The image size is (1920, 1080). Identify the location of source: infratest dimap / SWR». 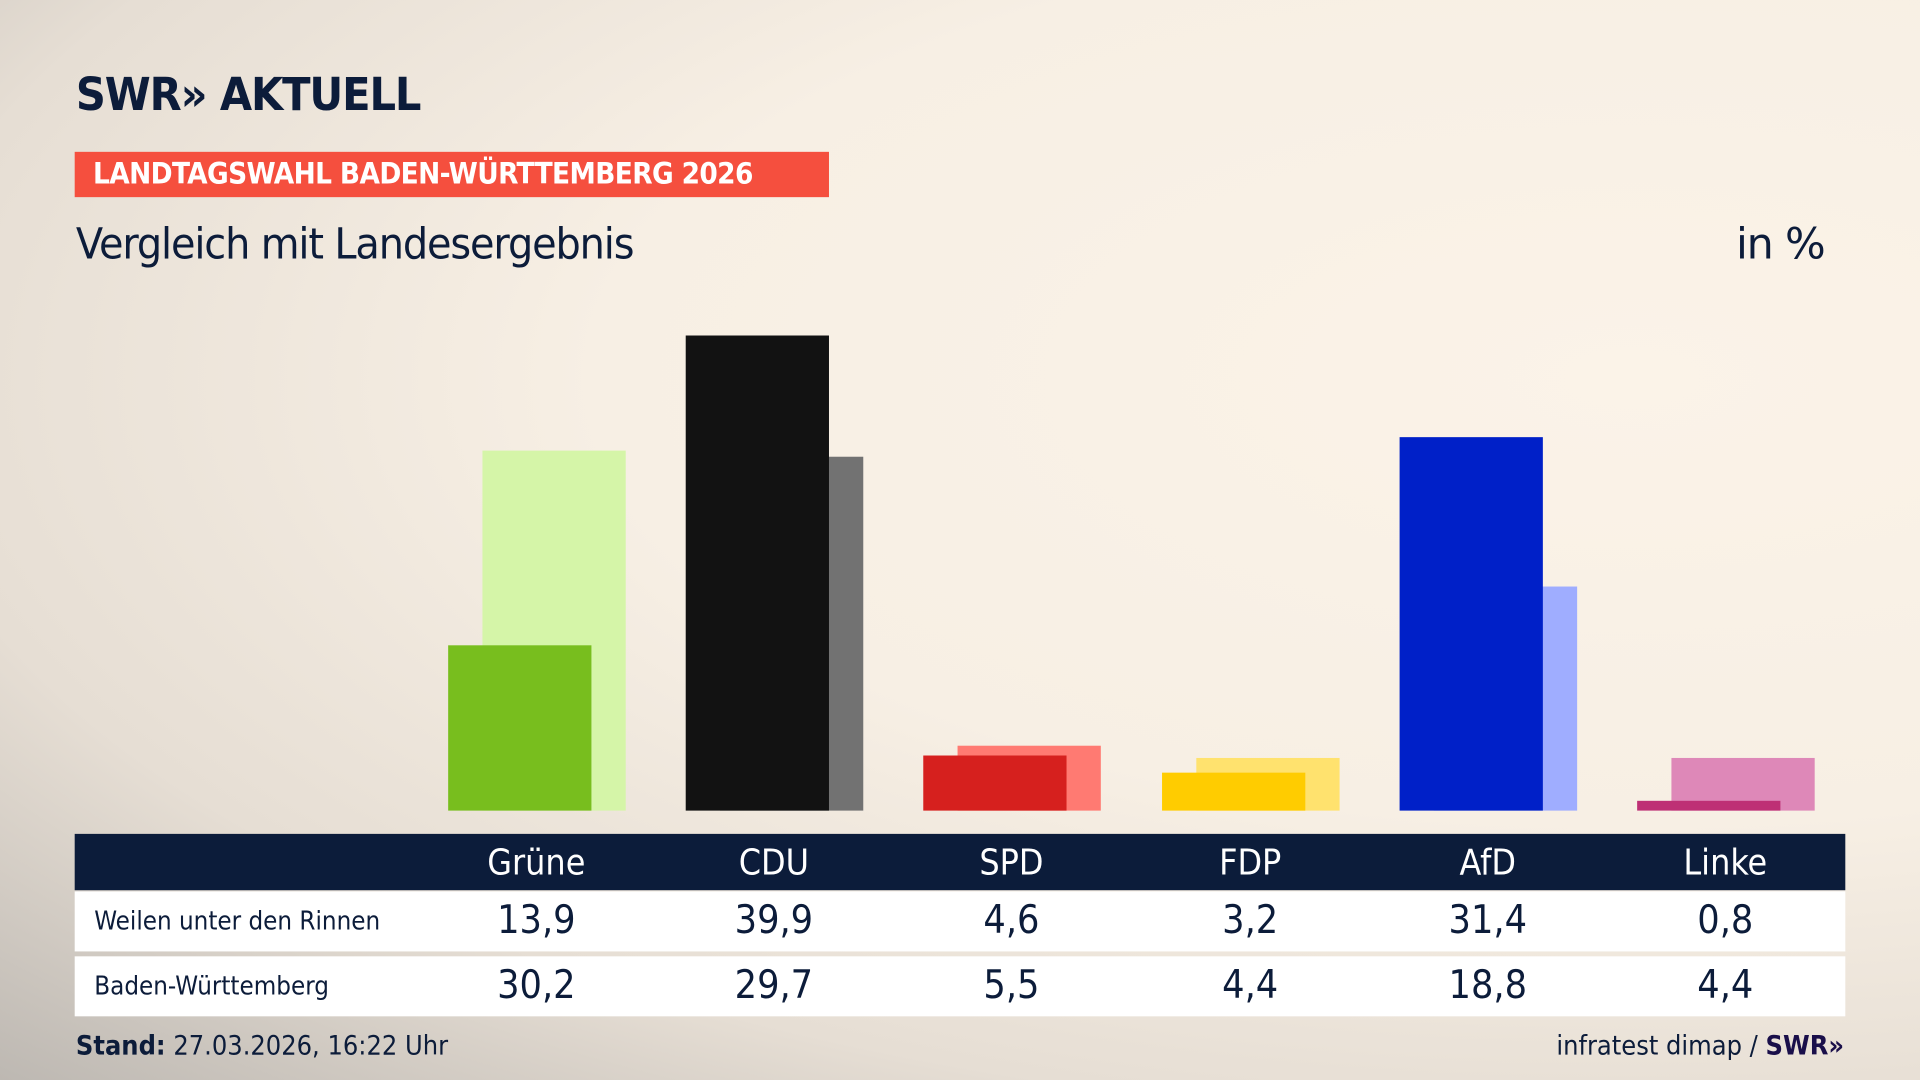
(1700, 1046).